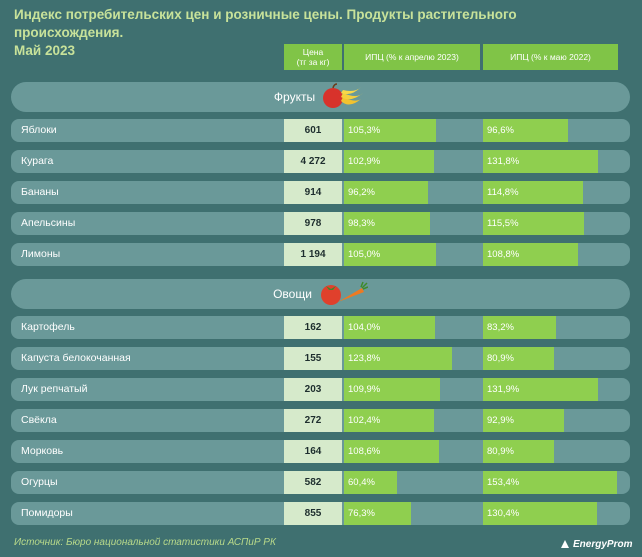 The width and height of the screenshot is (642, 557). Describe the element at coordinates (313, 254) in the screenshot. I see `price-cell: 1 194` at that location.